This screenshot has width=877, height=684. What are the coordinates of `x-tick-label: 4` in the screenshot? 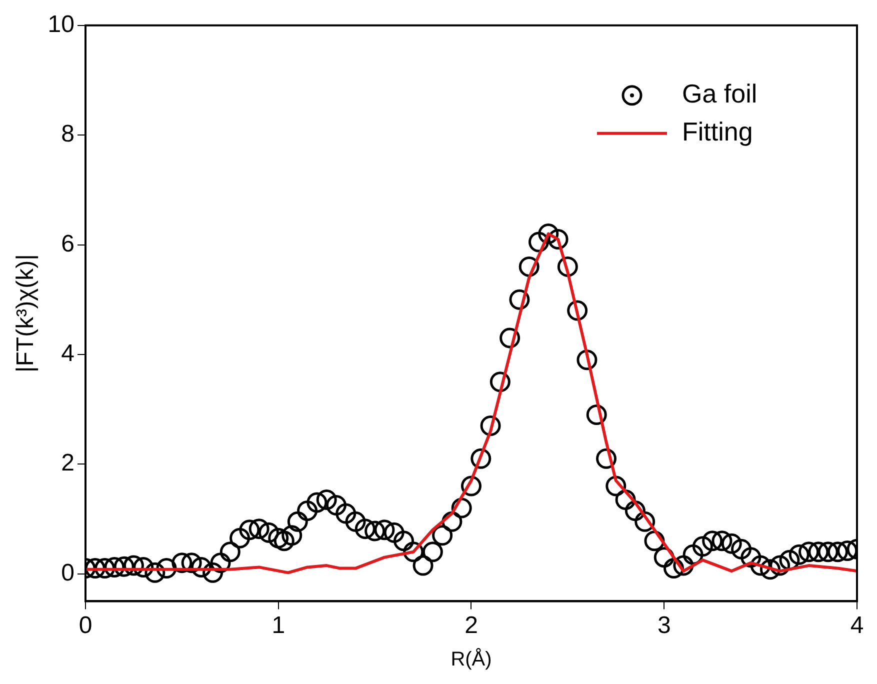 It's located at (857, 626).